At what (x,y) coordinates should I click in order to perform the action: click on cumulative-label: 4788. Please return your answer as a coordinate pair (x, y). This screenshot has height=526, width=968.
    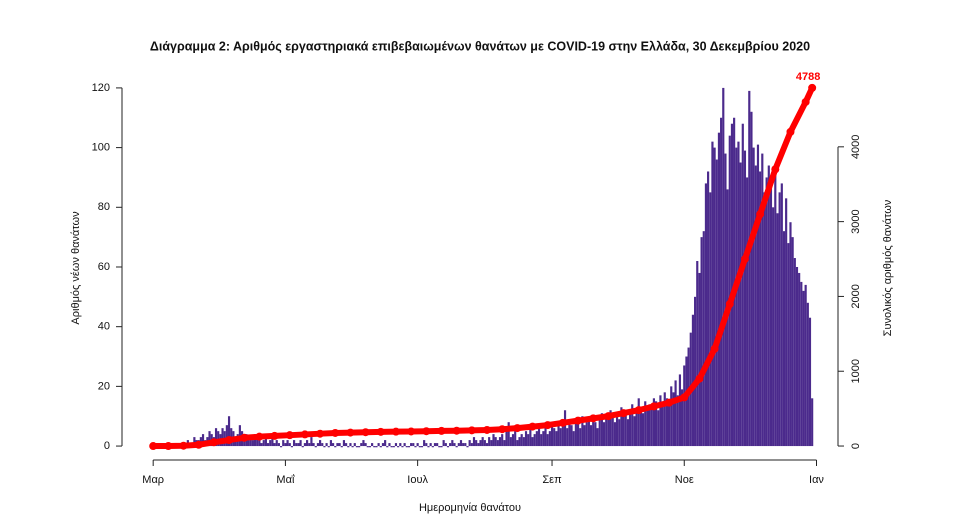
    Looking at the image, I should click on (808, 77).